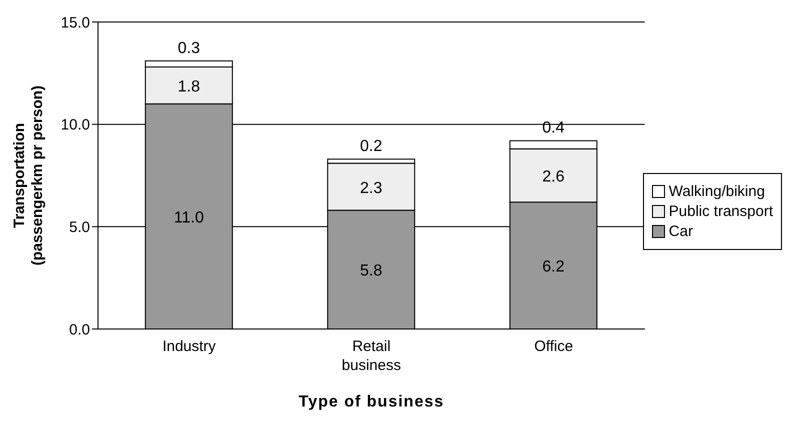 This screenshot has height=423, width=792. Describe the element at coordinates (371, 401) in the screenshot. I see `x-axis-title: Type of business` at that location.